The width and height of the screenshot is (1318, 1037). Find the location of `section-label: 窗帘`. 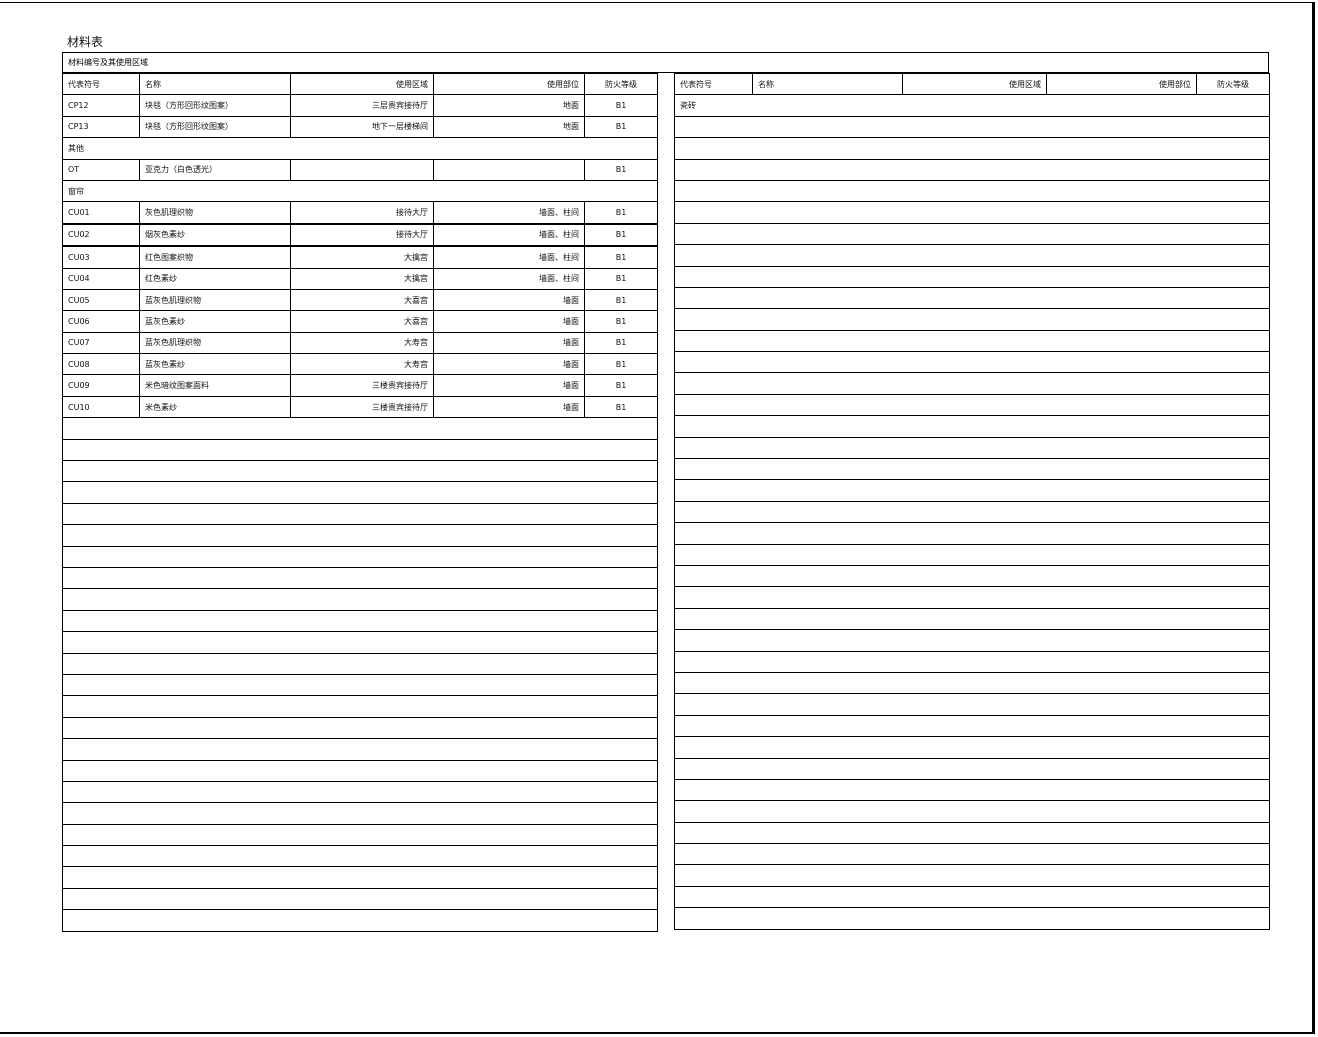

section-label: 窗帘 is located at coordinates (360, 191).